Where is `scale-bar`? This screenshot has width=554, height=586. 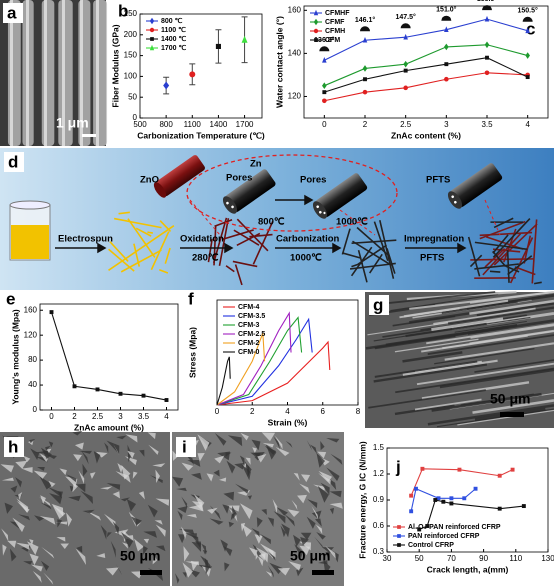 scale-bar is located at coordinates (512, 414).